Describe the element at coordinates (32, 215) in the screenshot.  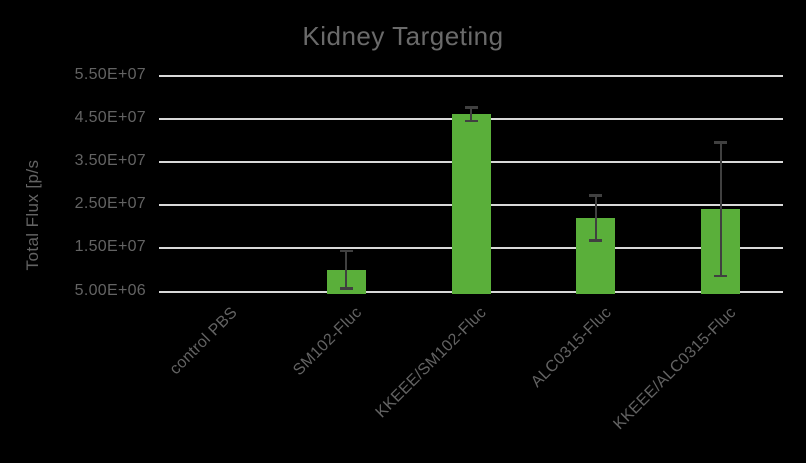
I see `y-axis-title: Total Flux [p/s` at that location.